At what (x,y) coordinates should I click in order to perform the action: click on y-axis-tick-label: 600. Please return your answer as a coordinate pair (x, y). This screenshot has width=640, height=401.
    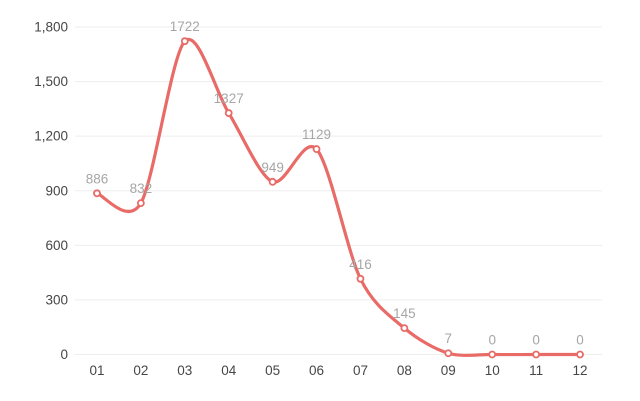
    Looking at the image, I should click on (56, 245).